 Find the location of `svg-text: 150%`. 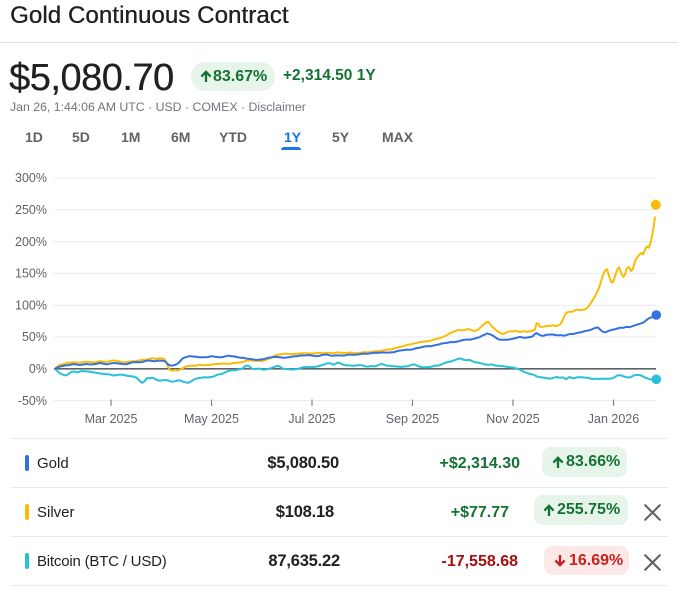

svg-text: 150% is located at coordinates (31, 274).